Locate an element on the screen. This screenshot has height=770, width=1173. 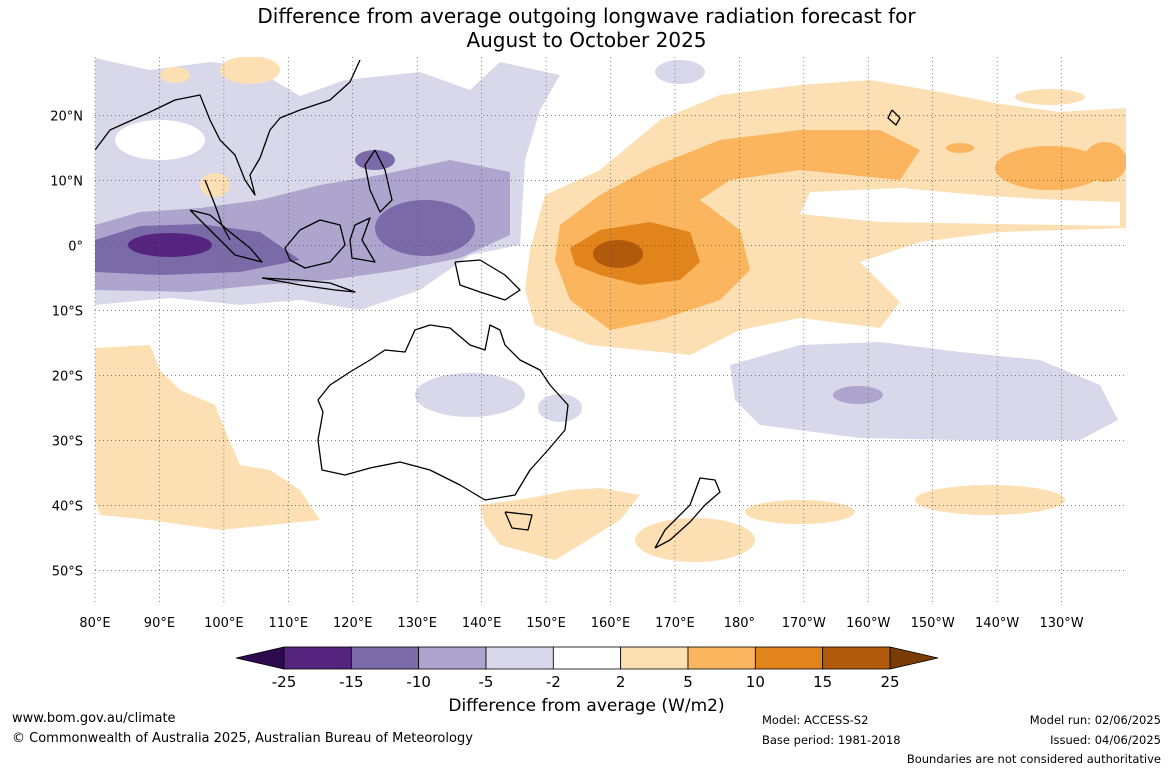
shade-neg-2-5-b is located at coordinates (123, 175).